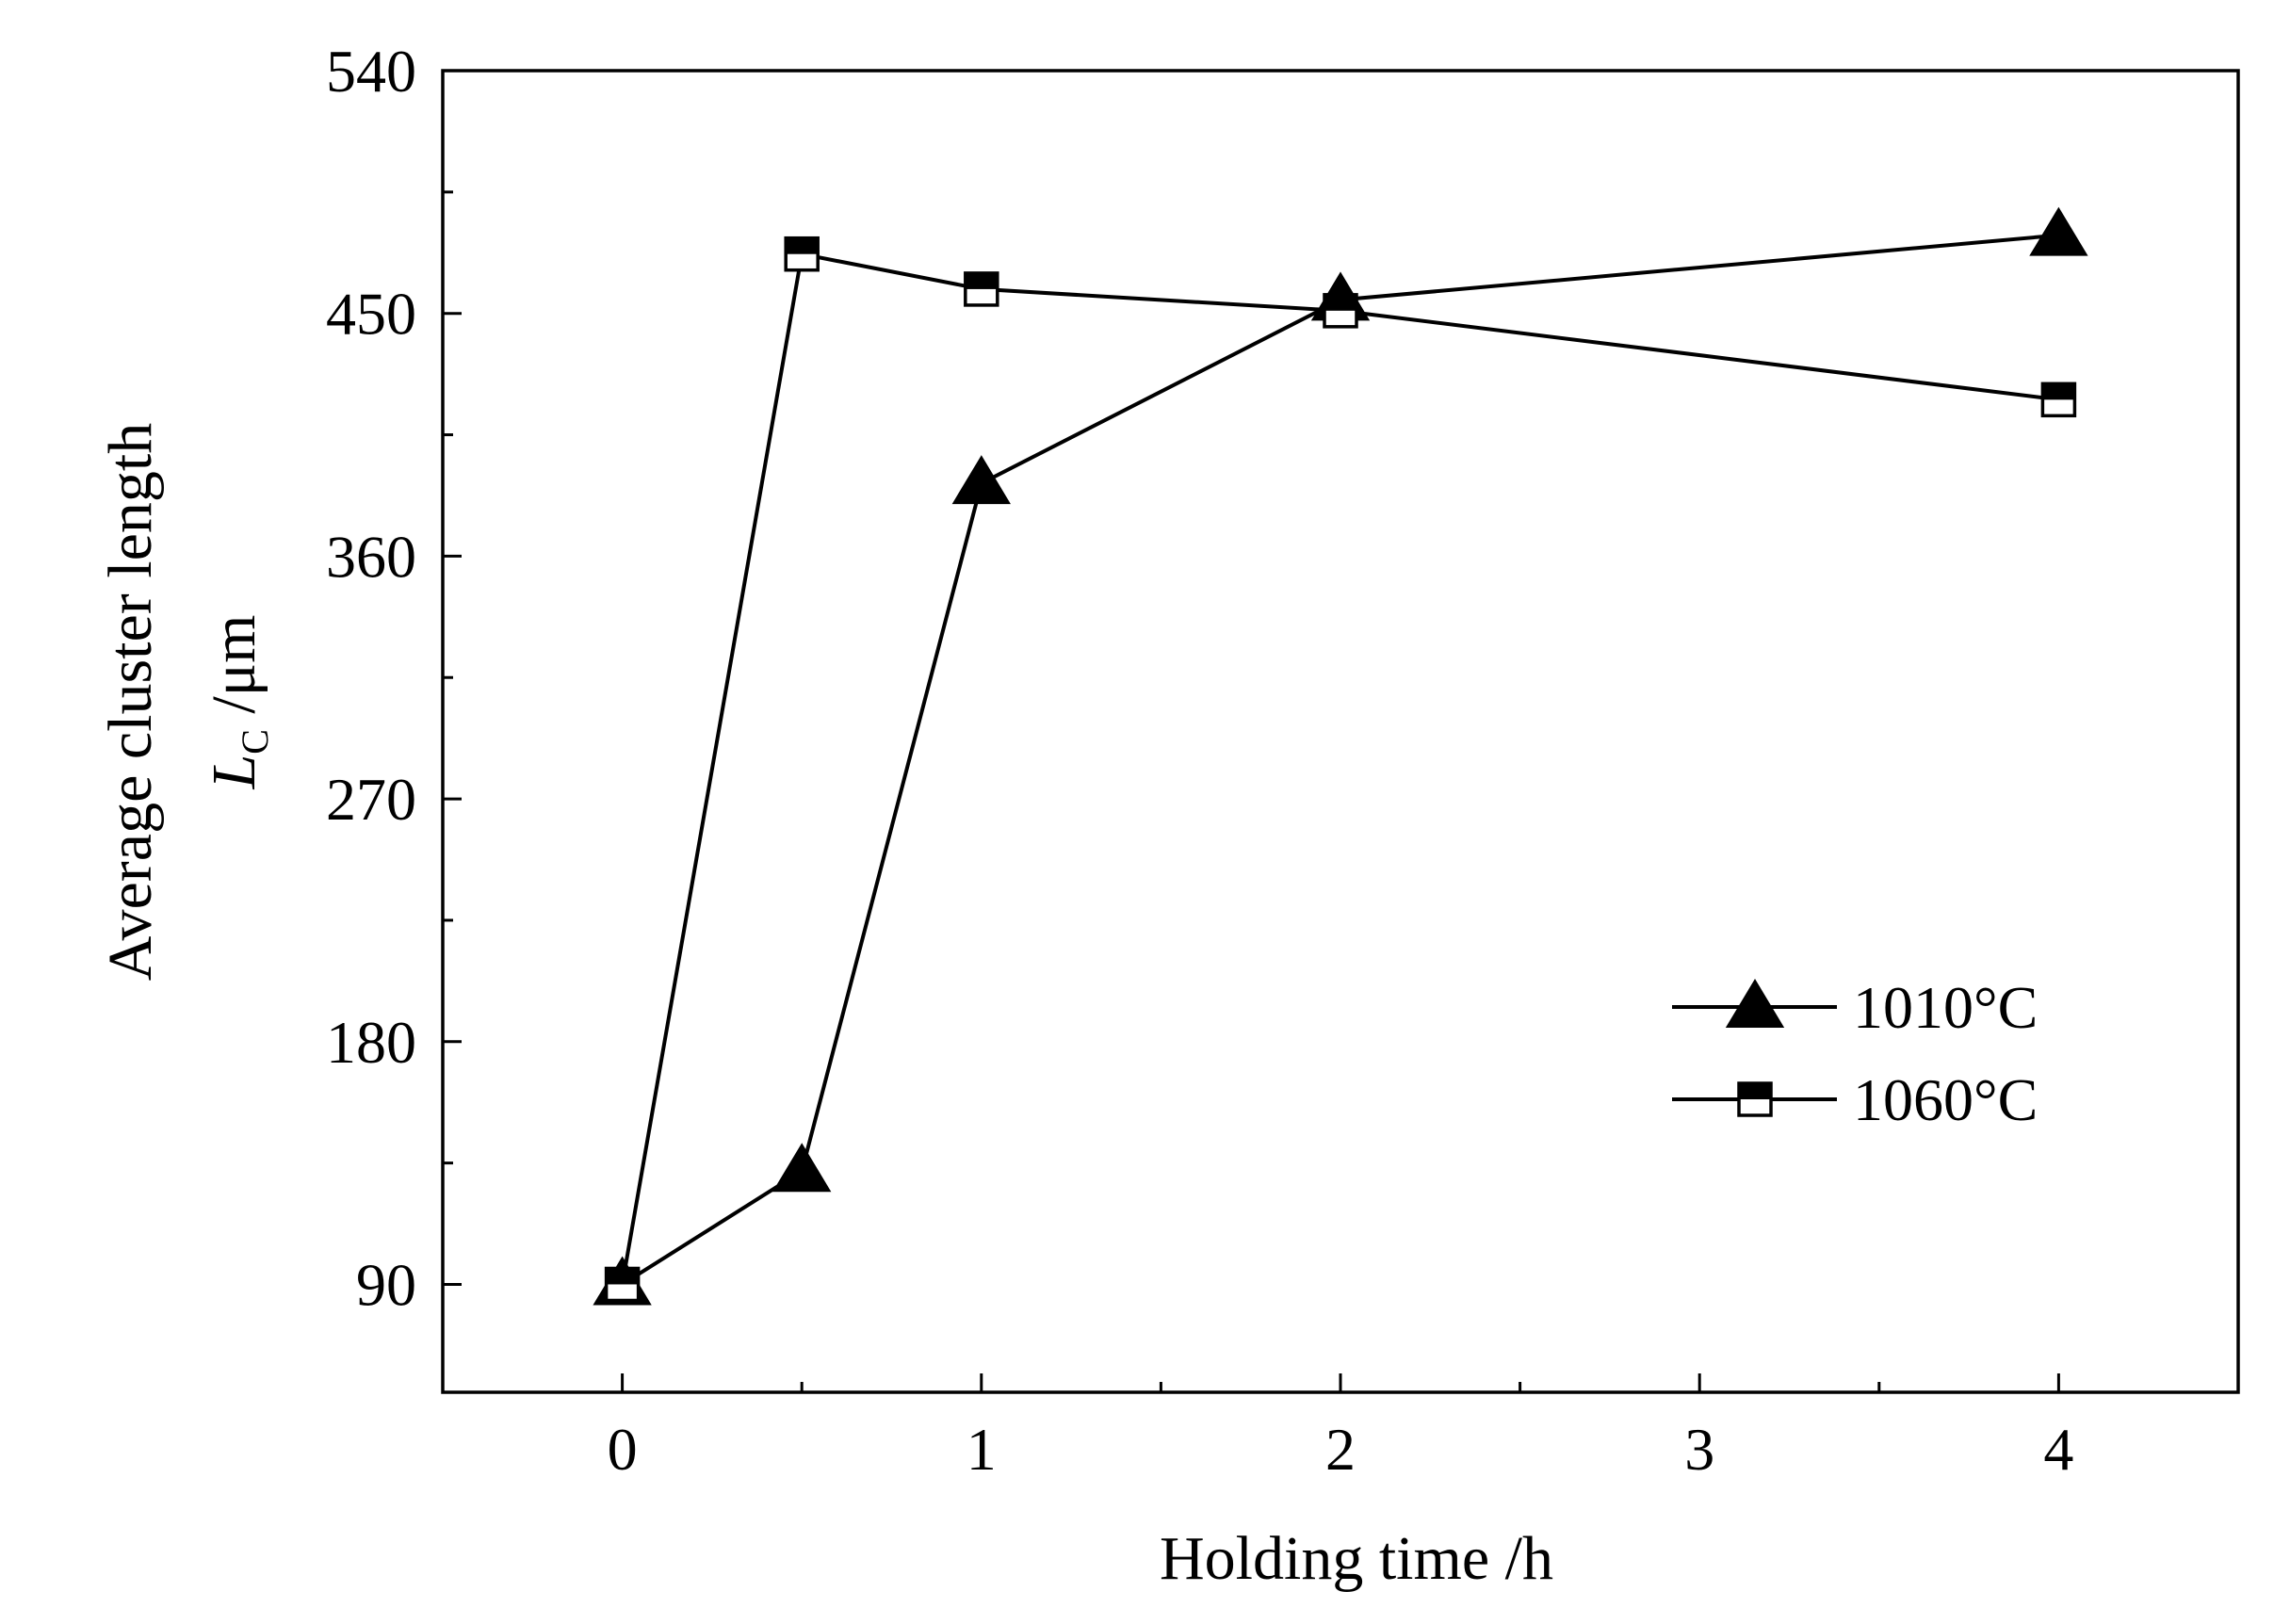 This screenshot has width=2274, height=1624. I want to click on x-tick-label: 2, so click(1340, 1449).